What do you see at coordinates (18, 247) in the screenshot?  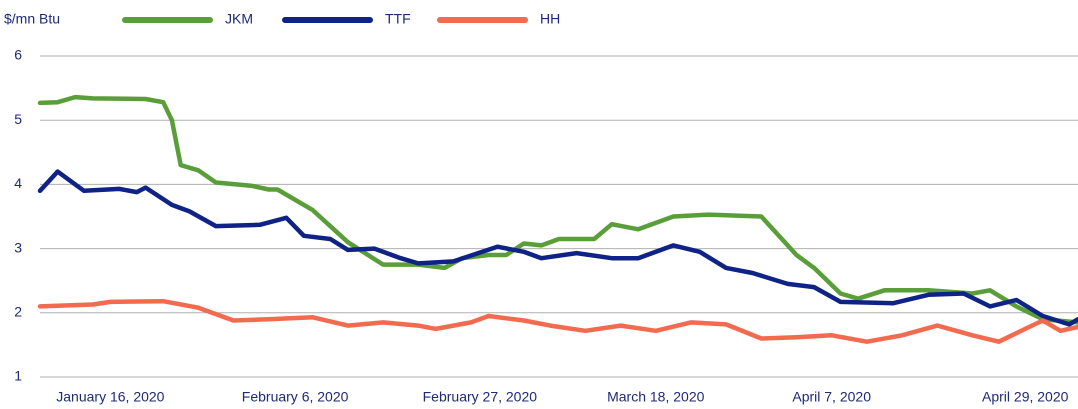 I see `y-tick-label: 3` at bounding box center [18, 247].